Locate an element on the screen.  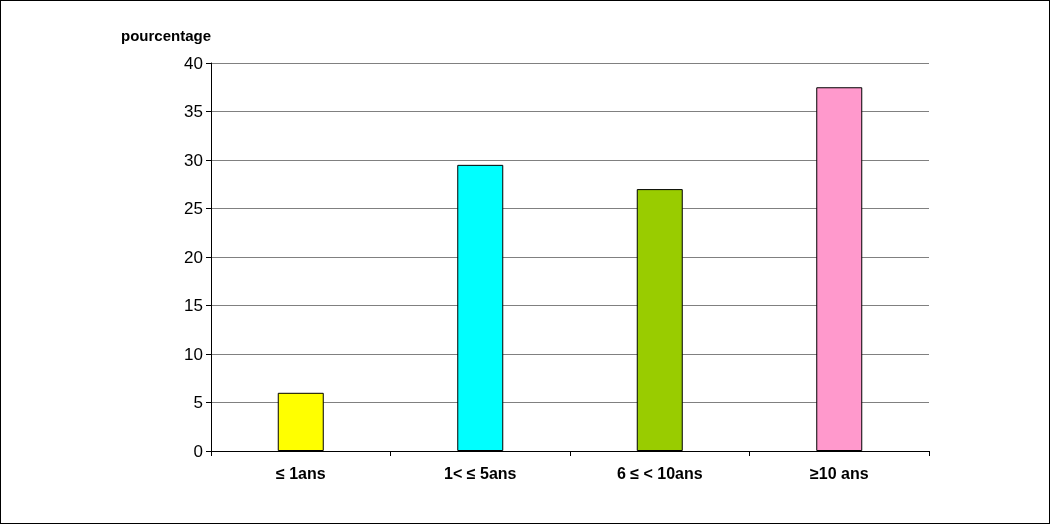
x-tick-label: ≤ 1ans is located at coordinates (300, 473).